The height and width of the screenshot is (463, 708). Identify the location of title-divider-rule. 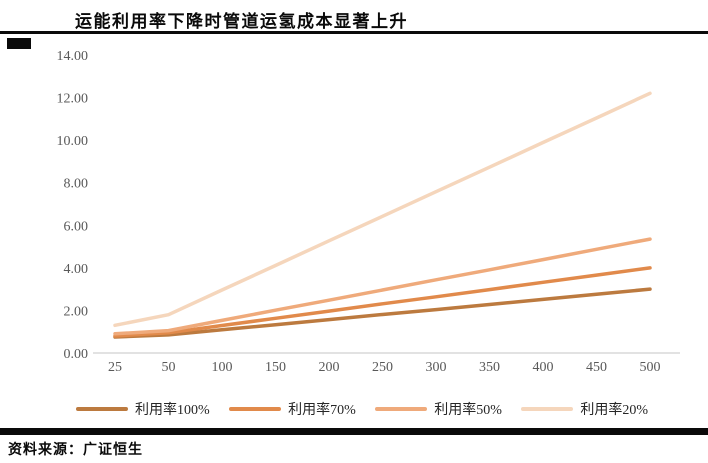
(354, 32).